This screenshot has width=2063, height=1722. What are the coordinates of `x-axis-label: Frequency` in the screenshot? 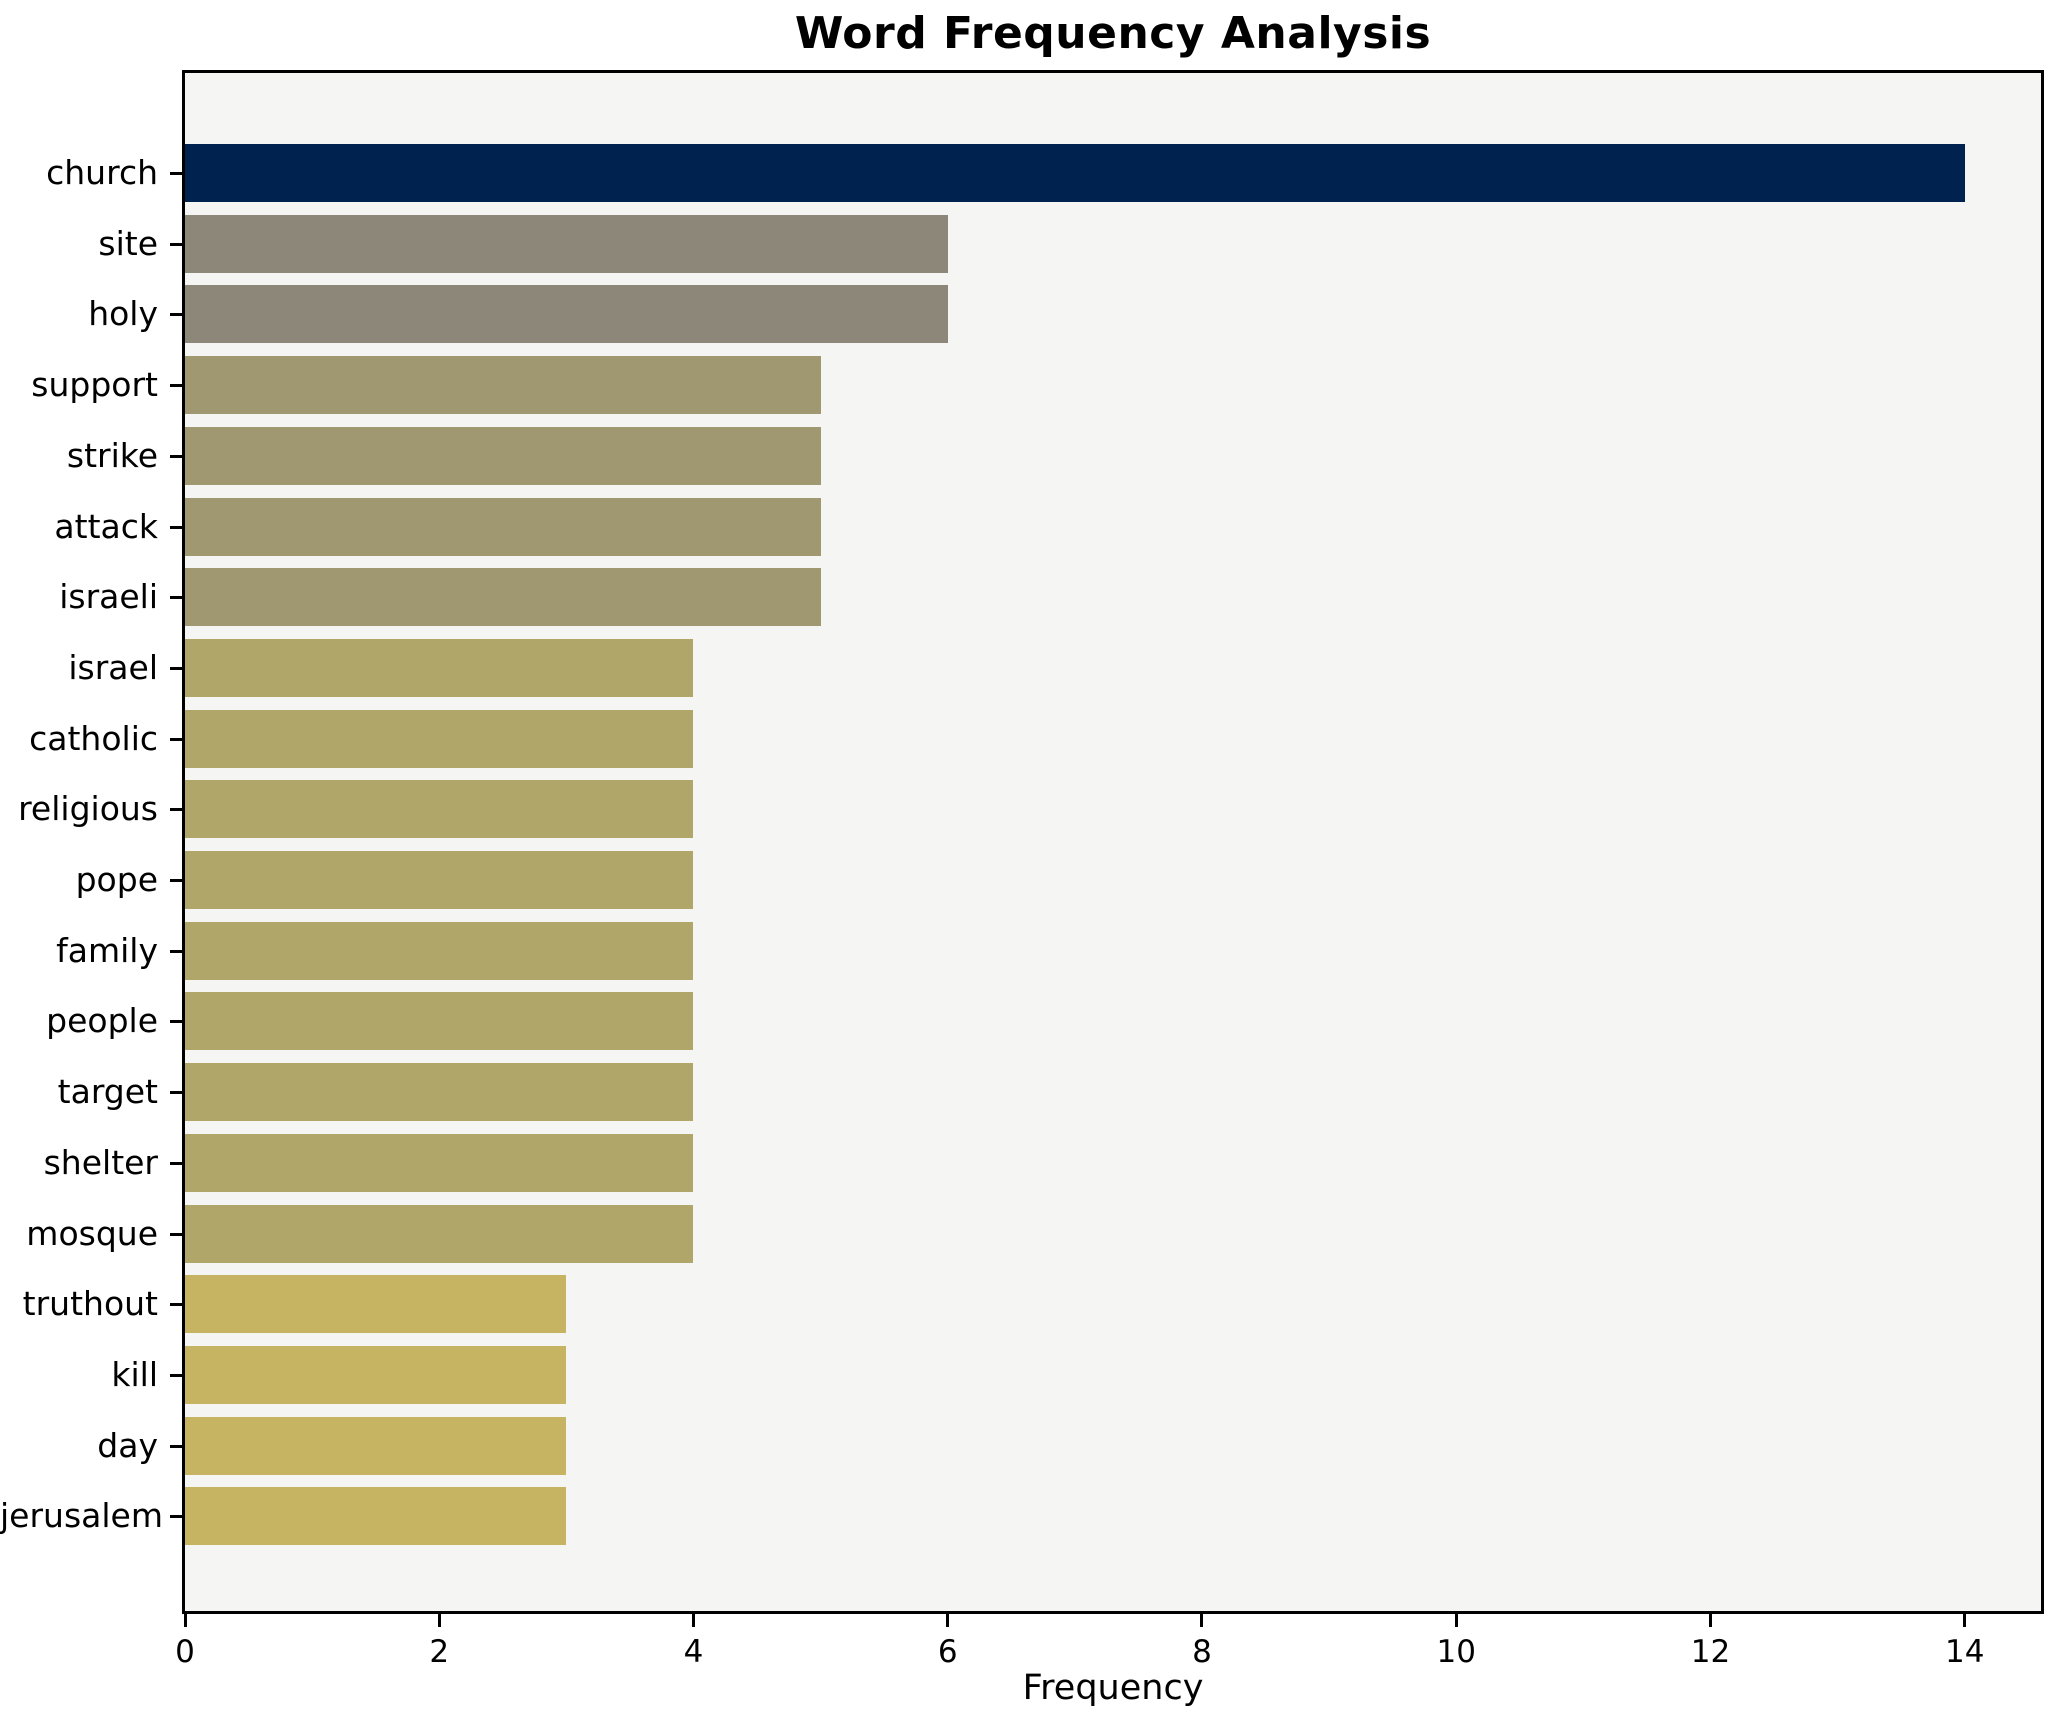 It's located at (1113, 1688).